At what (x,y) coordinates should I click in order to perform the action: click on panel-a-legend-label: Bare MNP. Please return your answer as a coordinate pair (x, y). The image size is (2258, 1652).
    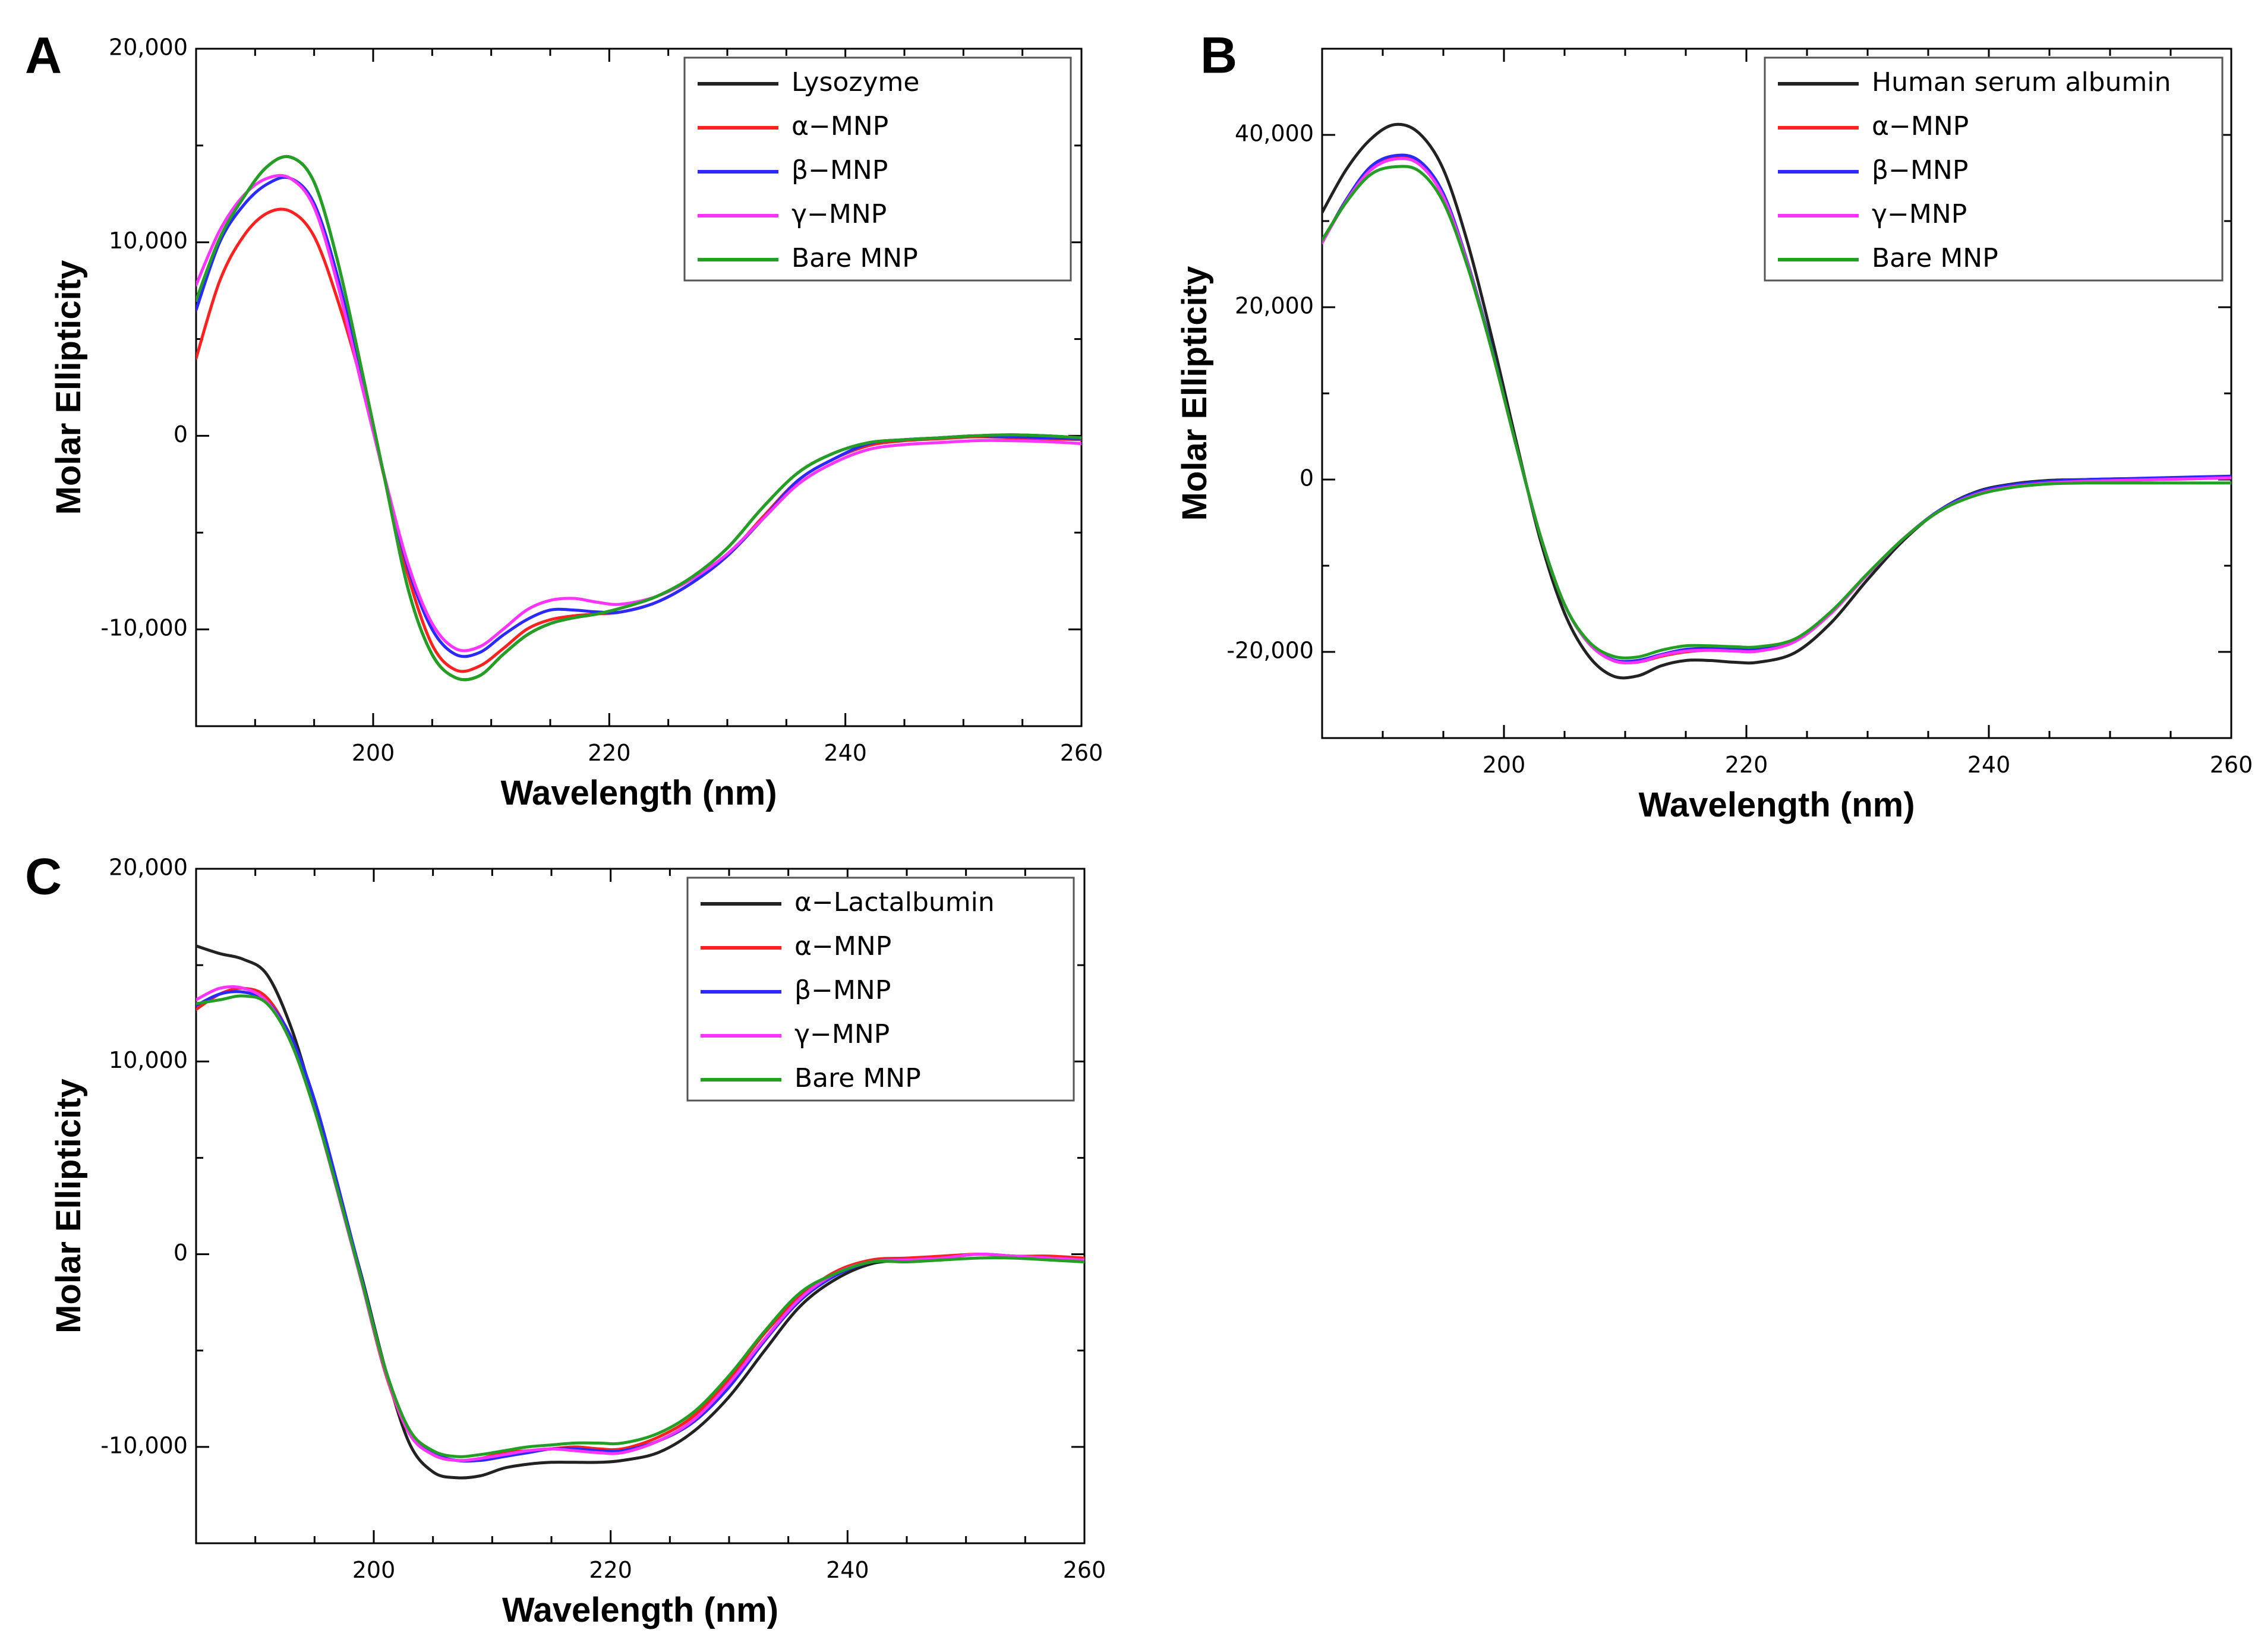
    Looking at the image, I should click on (855, 258).